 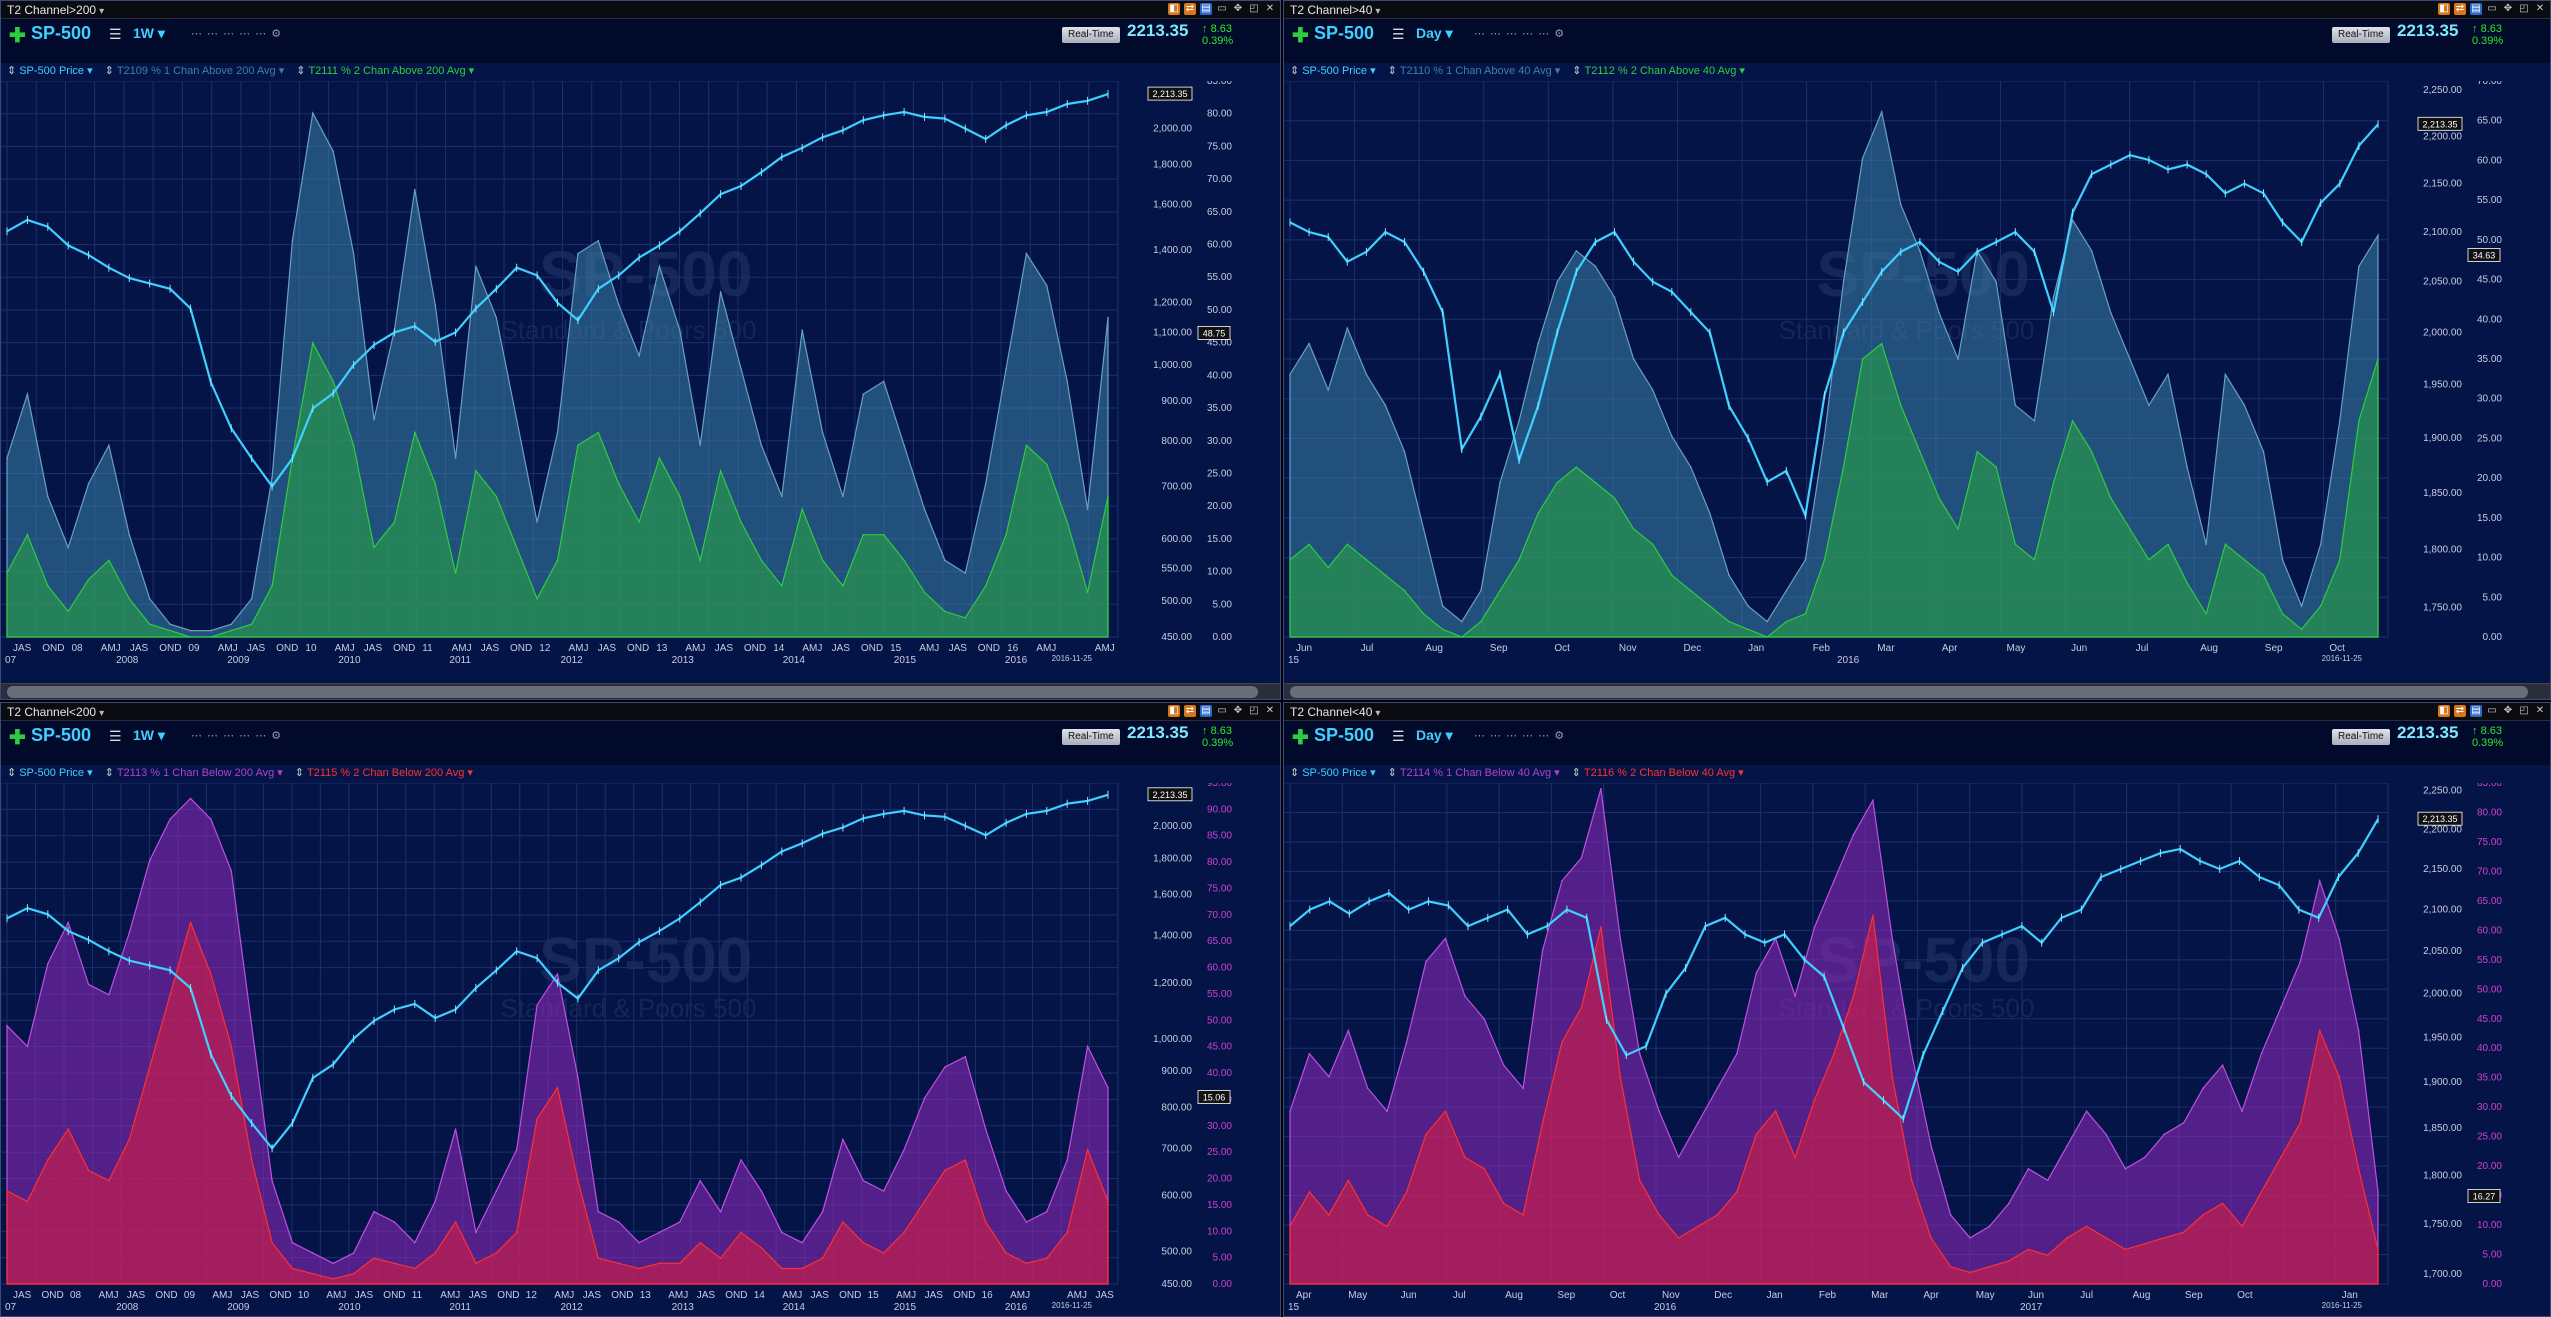 I want to click on interval-selector: 1W ▾, so click(x=149, y=735).